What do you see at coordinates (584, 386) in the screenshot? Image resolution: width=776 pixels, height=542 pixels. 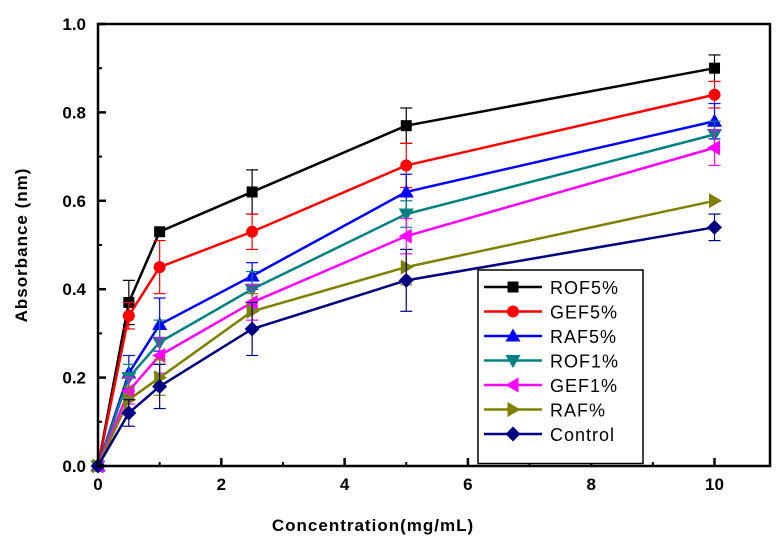 I see `legend-label: GEF1%` at bounding box center [584, 386].